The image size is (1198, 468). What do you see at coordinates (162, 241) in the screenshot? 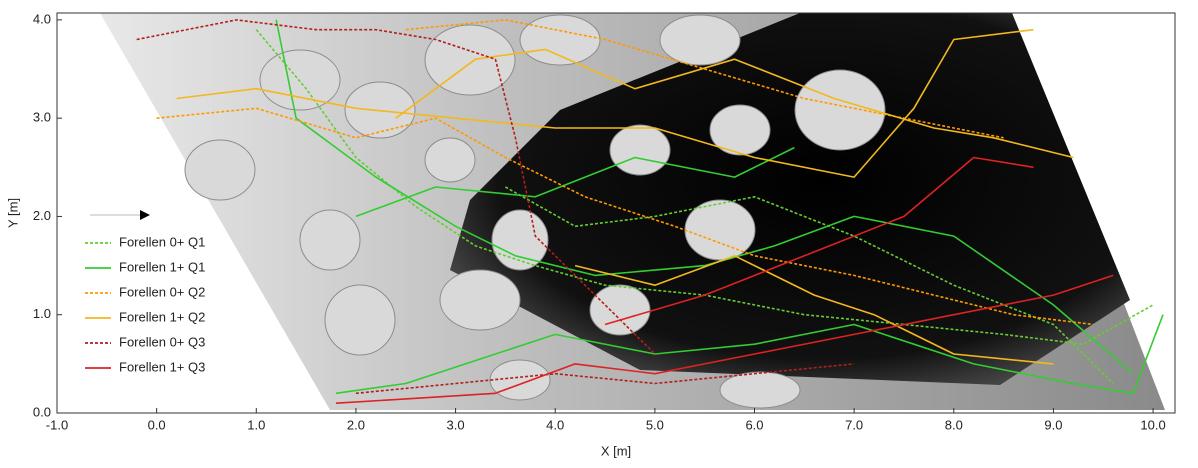
I see `legend-label: Forellen 0+ Q1` at bounding box center [162, 241].